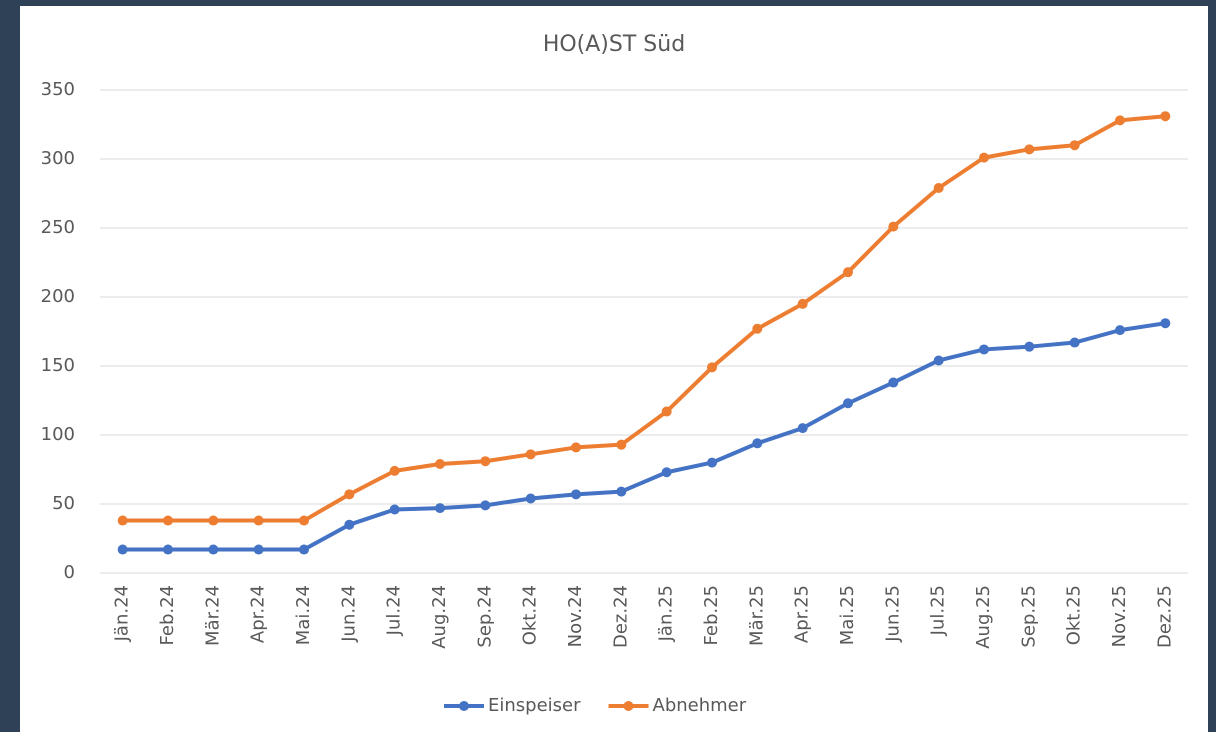 The height and width of the screenshot is (732, 1216). Describe the element at coordinates (1028, 616) in the screenshot. I see `x-tick-label: Sep.25` at that location.